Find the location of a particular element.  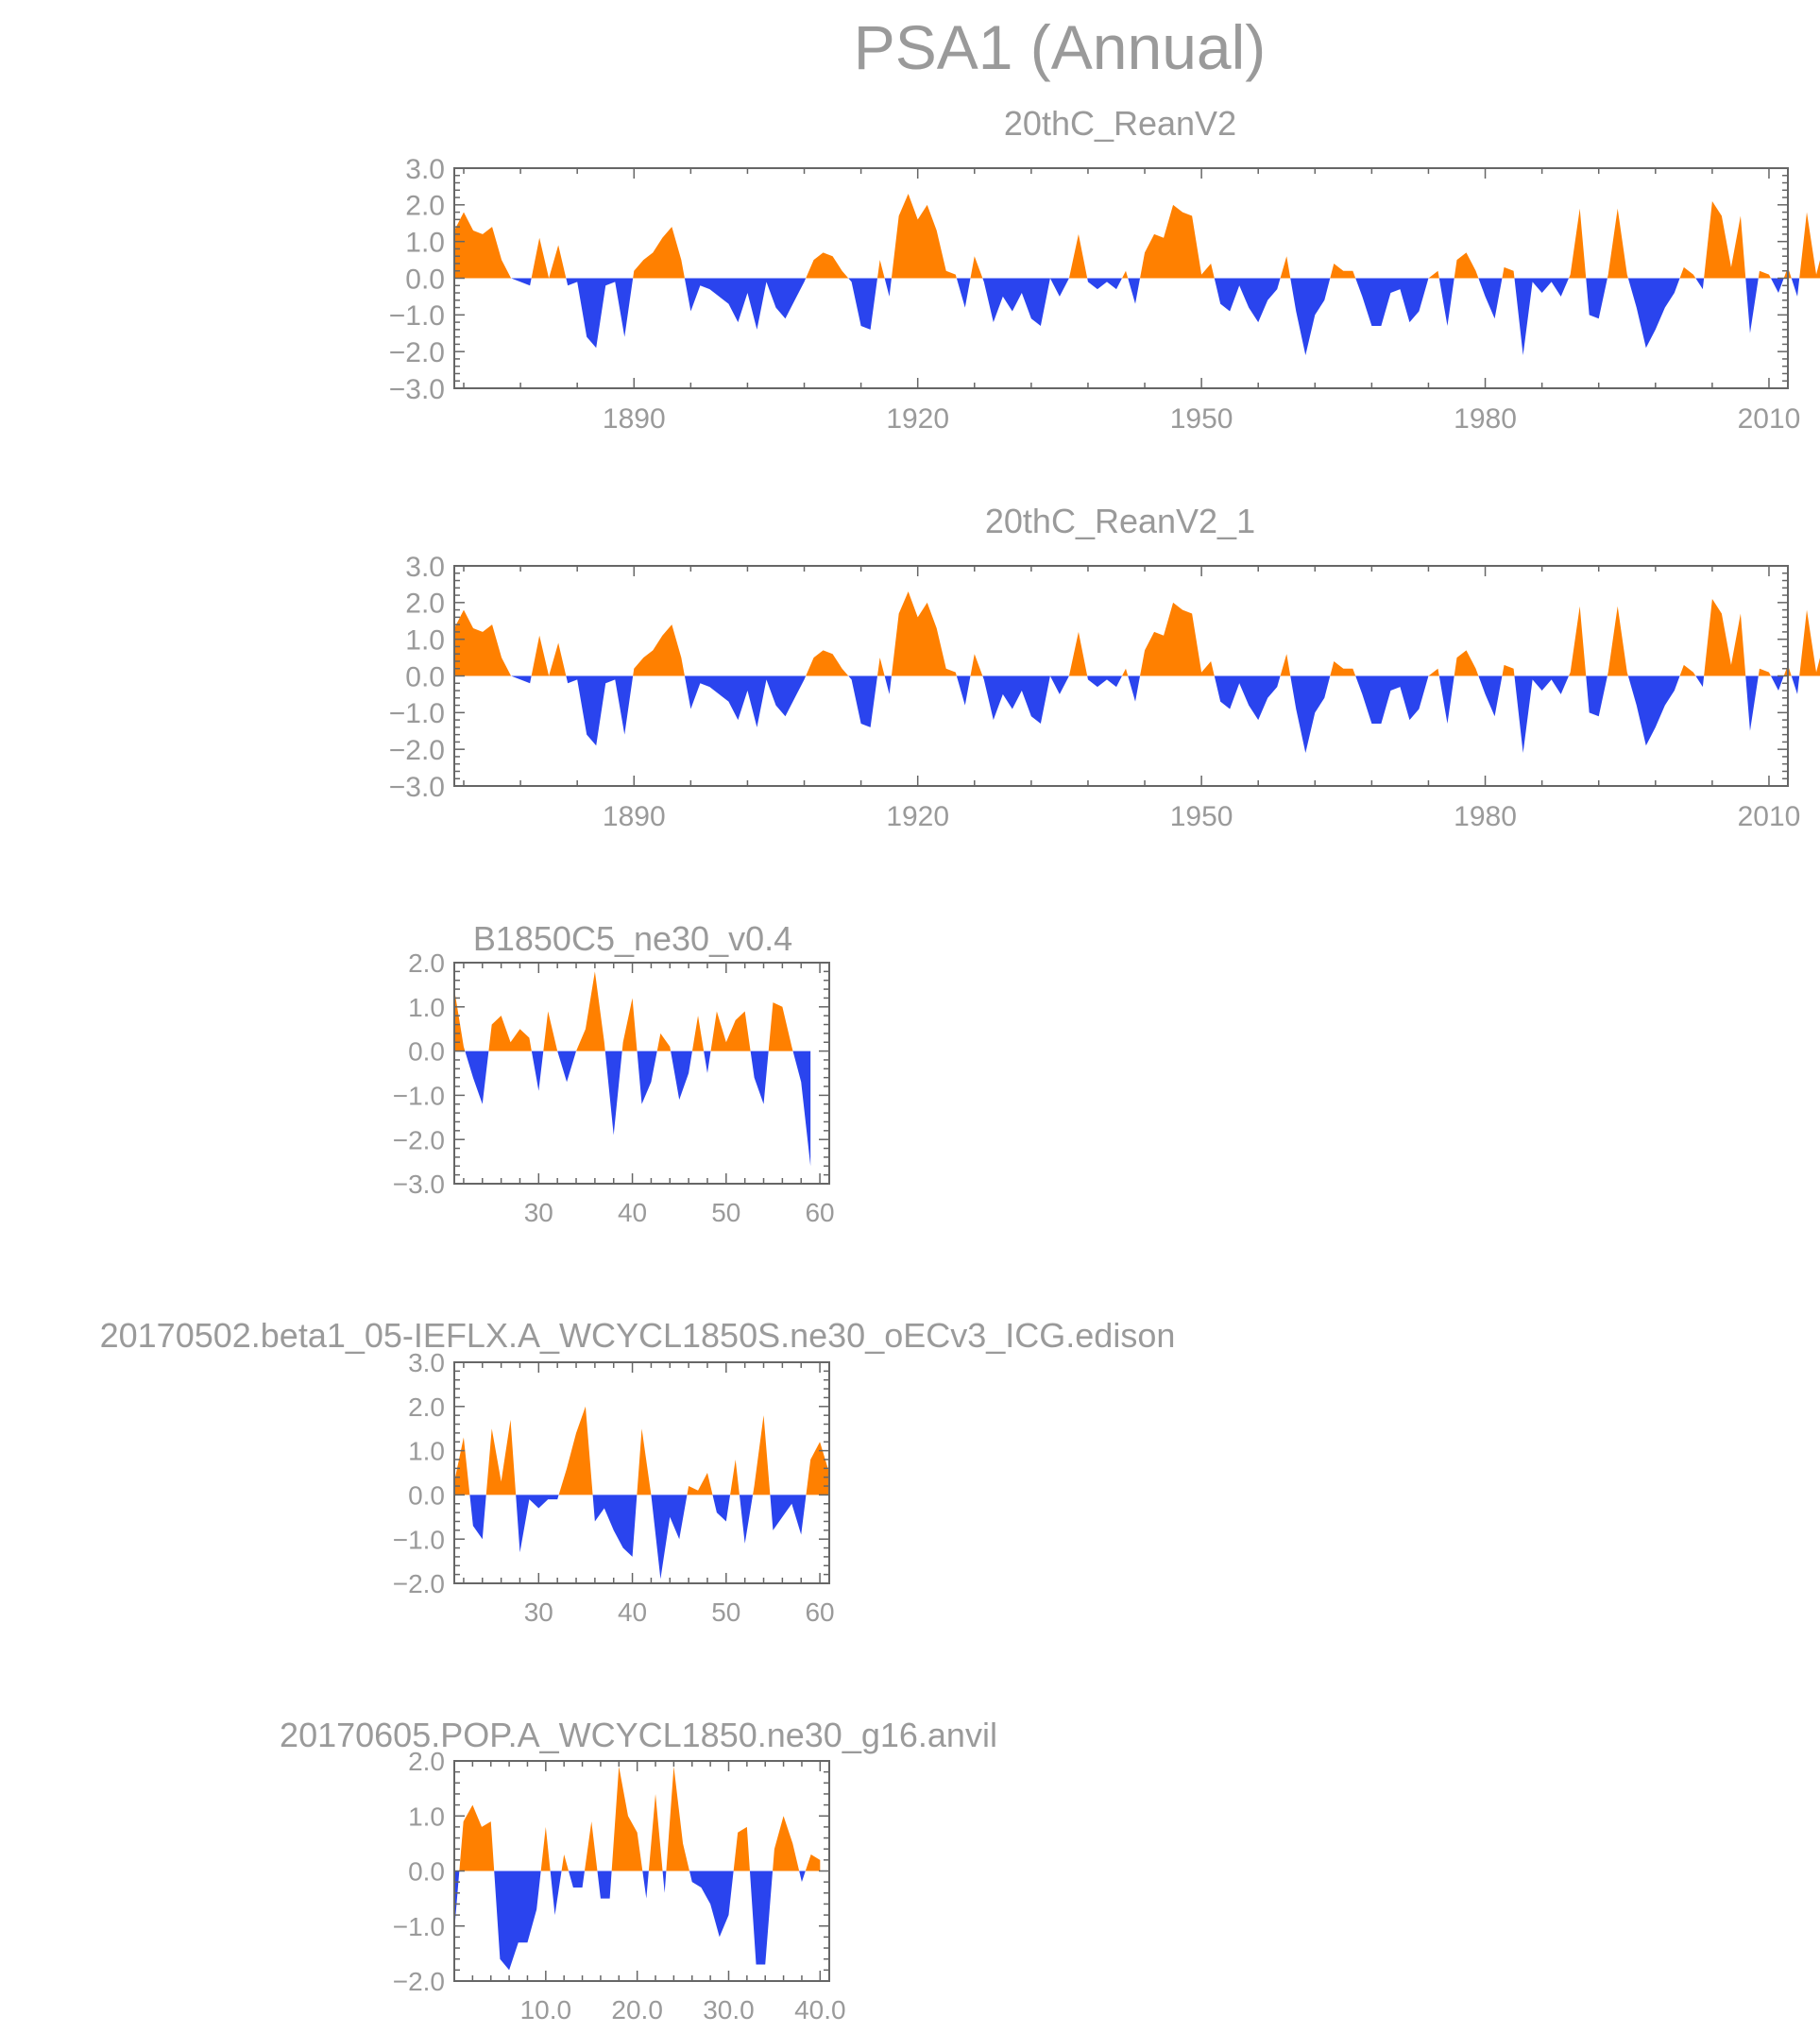

chart-title: 20thC_ReanV2 is located at coordinates (1120, 123).